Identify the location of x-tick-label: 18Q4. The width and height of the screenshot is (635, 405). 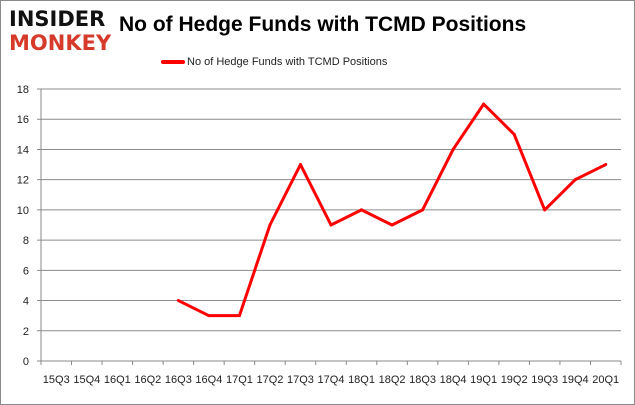
(453, 380).